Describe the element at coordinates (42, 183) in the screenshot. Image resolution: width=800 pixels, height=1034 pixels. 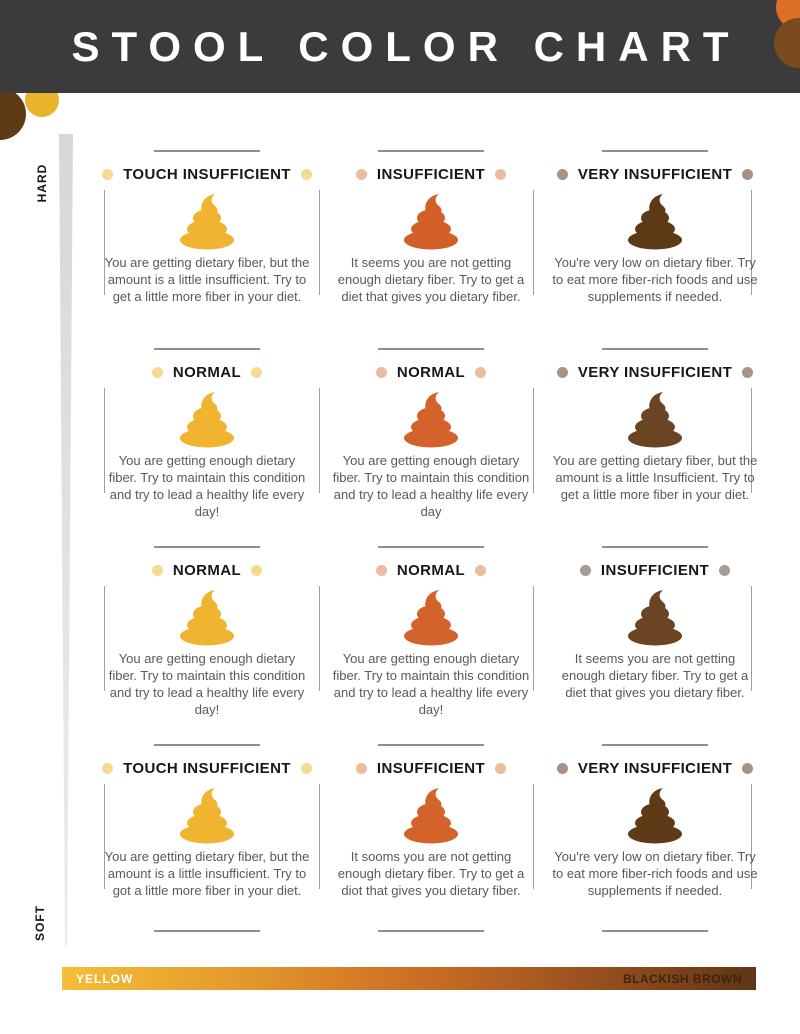
I see `axis-hard-label: HARD` at that location.